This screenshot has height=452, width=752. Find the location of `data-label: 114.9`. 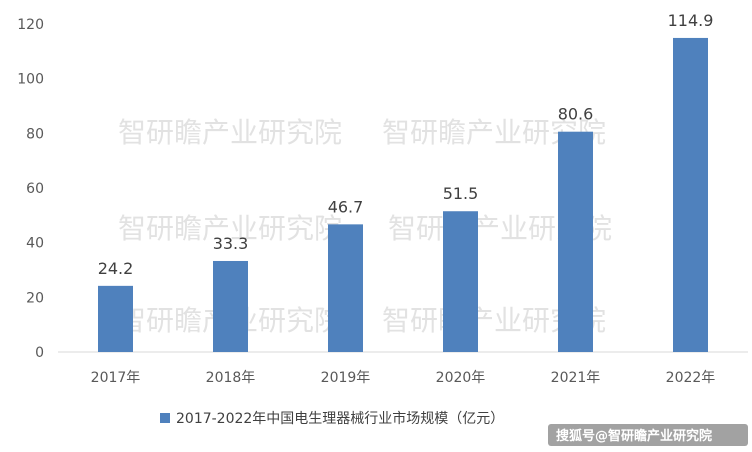

data-label: 114.9 is located at coordinates (691, 20).